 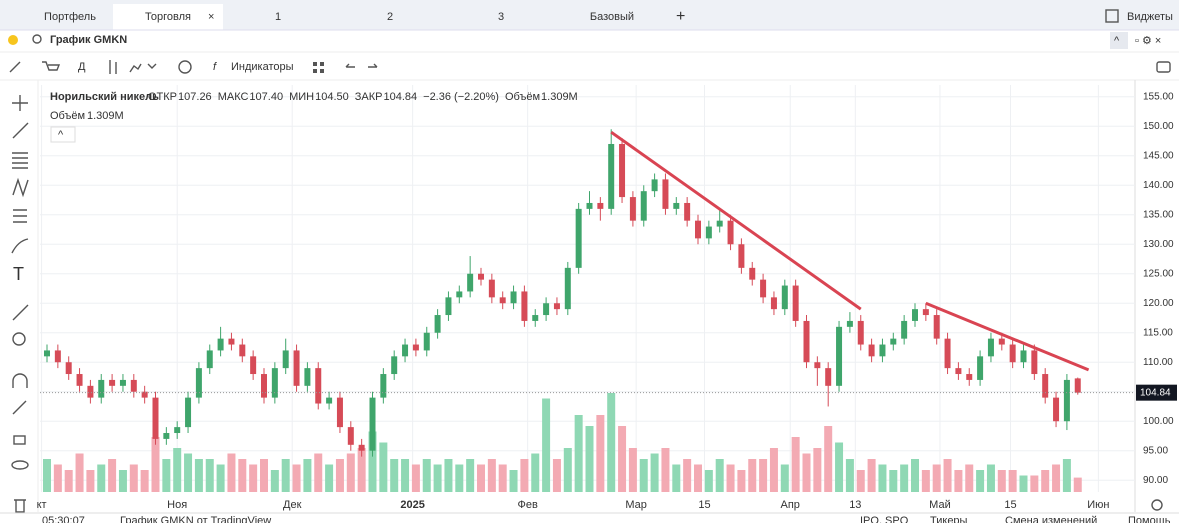 What do you see at coordinates (19, 440) in the screenshot?
I see `lock-tool` at bounding box center [19, 440].